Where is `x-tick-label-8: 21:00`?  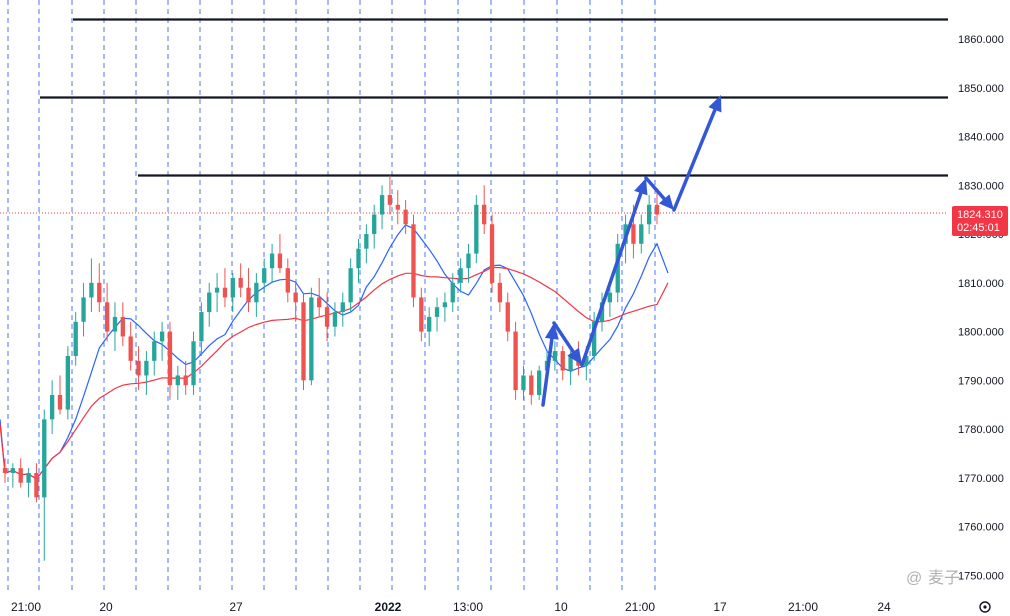 x-tick-label-8: 21:00 is located at coordinates (803, 607).